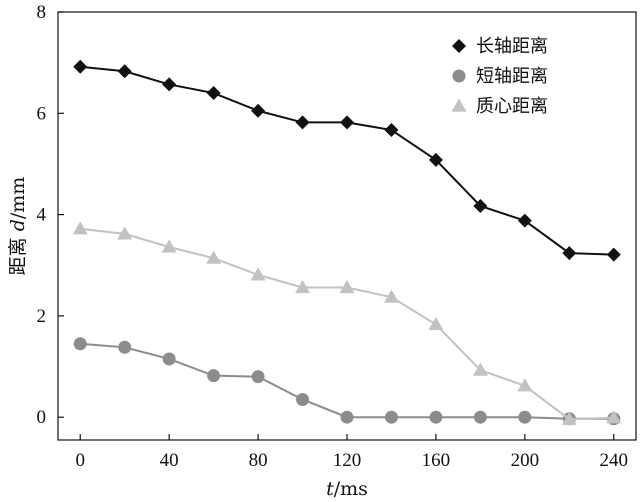  What do you see at coordinates (18, 253) in the screenshot?
I see `y-axis-label-text: 距离` at bounding box center [18, 253].